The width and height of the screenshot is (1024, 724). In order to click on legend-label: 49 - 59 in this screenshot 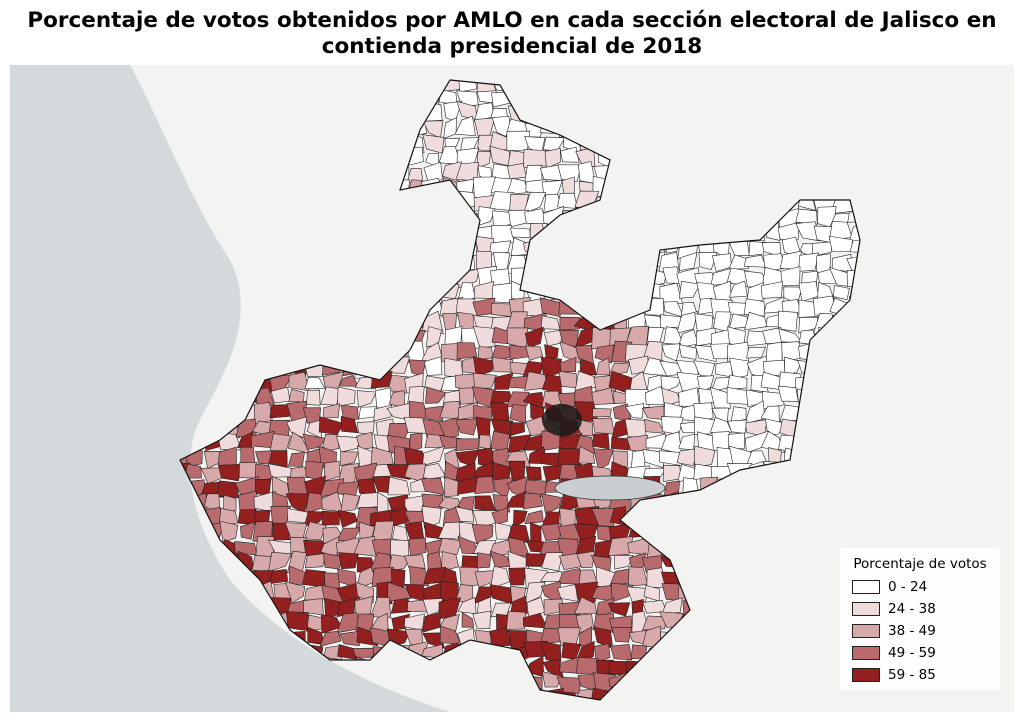, I will do `click(912, 653)`.